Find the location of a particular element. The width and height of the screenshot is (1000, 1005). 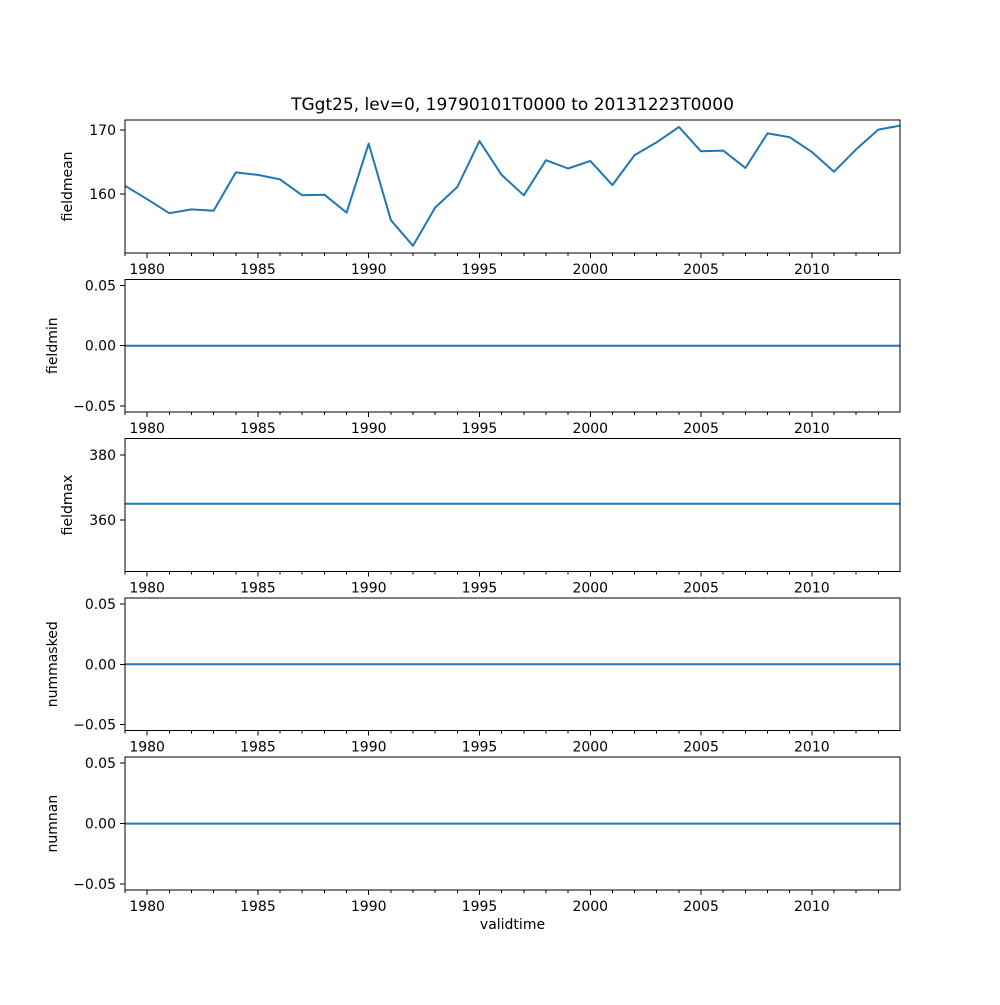

xtick-label-numnan-2000: 2000 is located at coordinates (590, 907).